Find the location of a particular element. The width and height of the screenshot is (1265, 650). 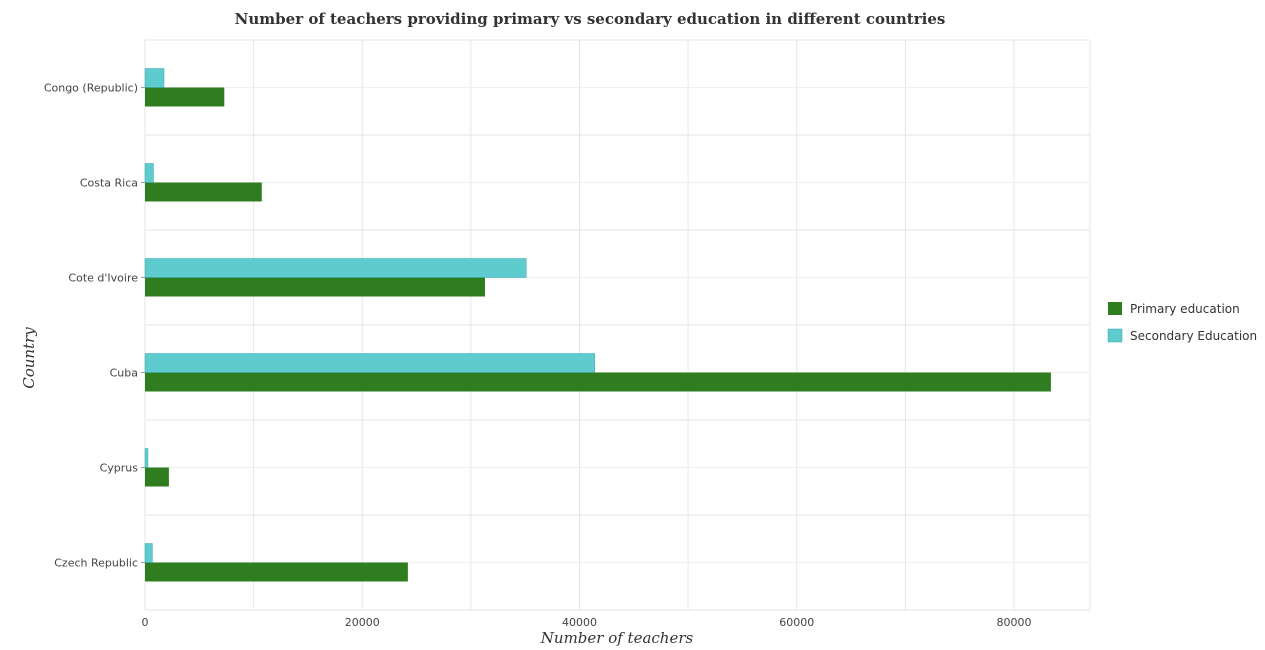

x-tick-labels: 0 20000 40000 60000 80000 is located at coordinates (587, 622).